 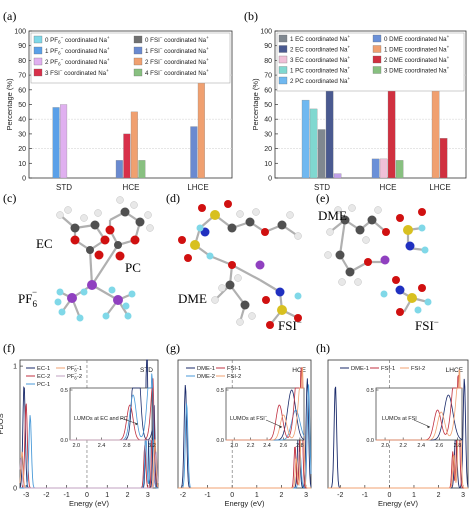 I want to click on legend-entry: 0 PF6− coordinated Na+, so click(x=72, y=40).